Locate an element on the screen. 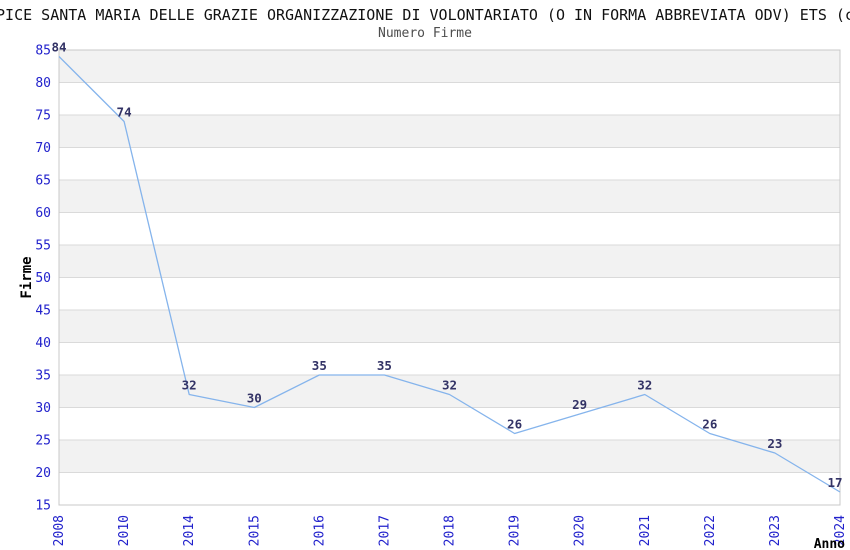  data-point-label: 23 is located at coordinates (774, 443).